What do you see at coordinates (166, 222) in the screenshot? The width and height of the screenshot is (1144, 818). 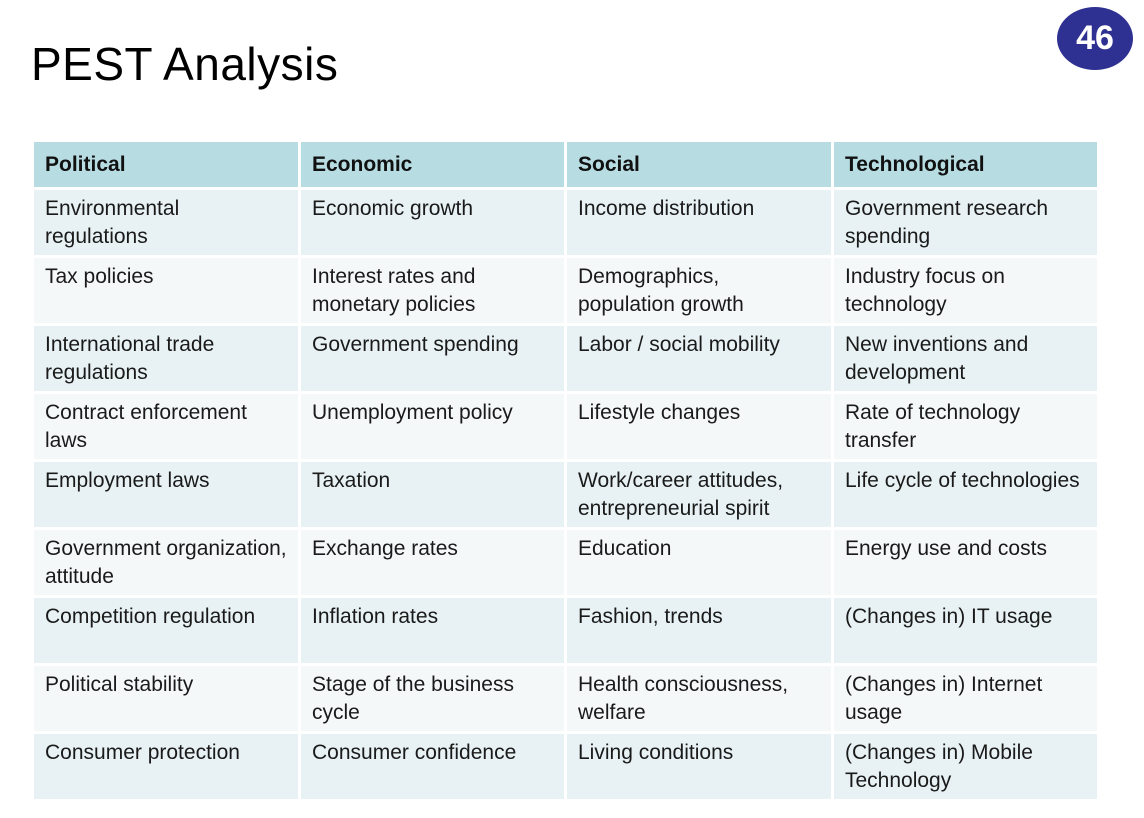 I see `cell-political: Environmental regulations` at bounding box center [166, 222].